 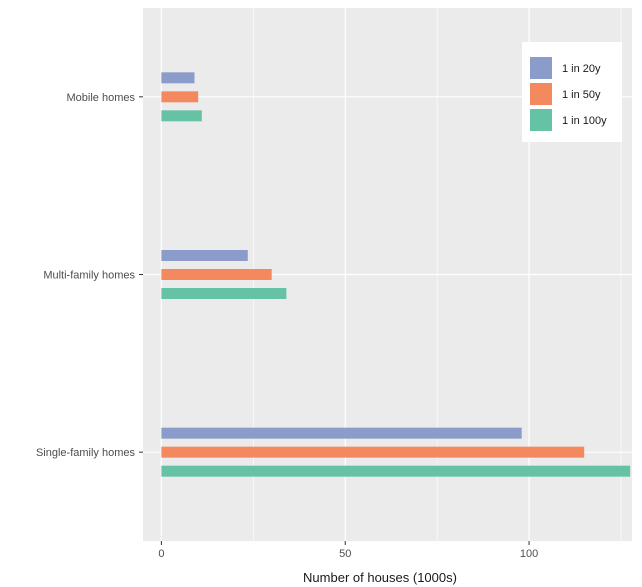 I want to click on y-tick-label: Single-family homes, so click(x=86, y=453).